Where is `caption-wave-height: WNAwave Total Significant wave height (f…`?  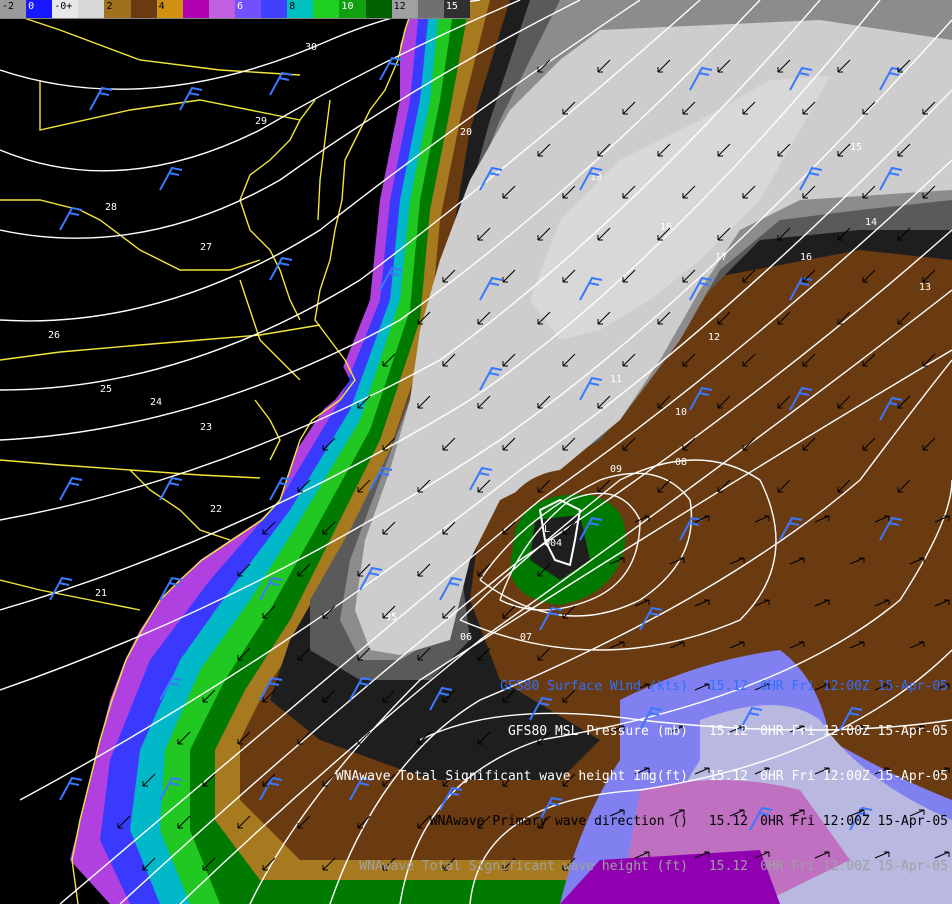 caption-wave-height: WNAwave Total Significant wave height (f… is located at coordinates (653, 866).